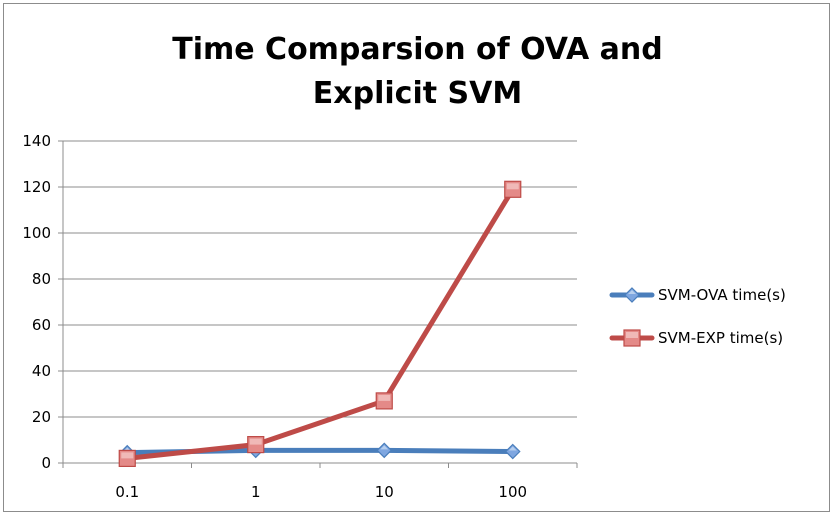  I want to click on legend-label: SVM-EXP time(s), so click(720, 338).